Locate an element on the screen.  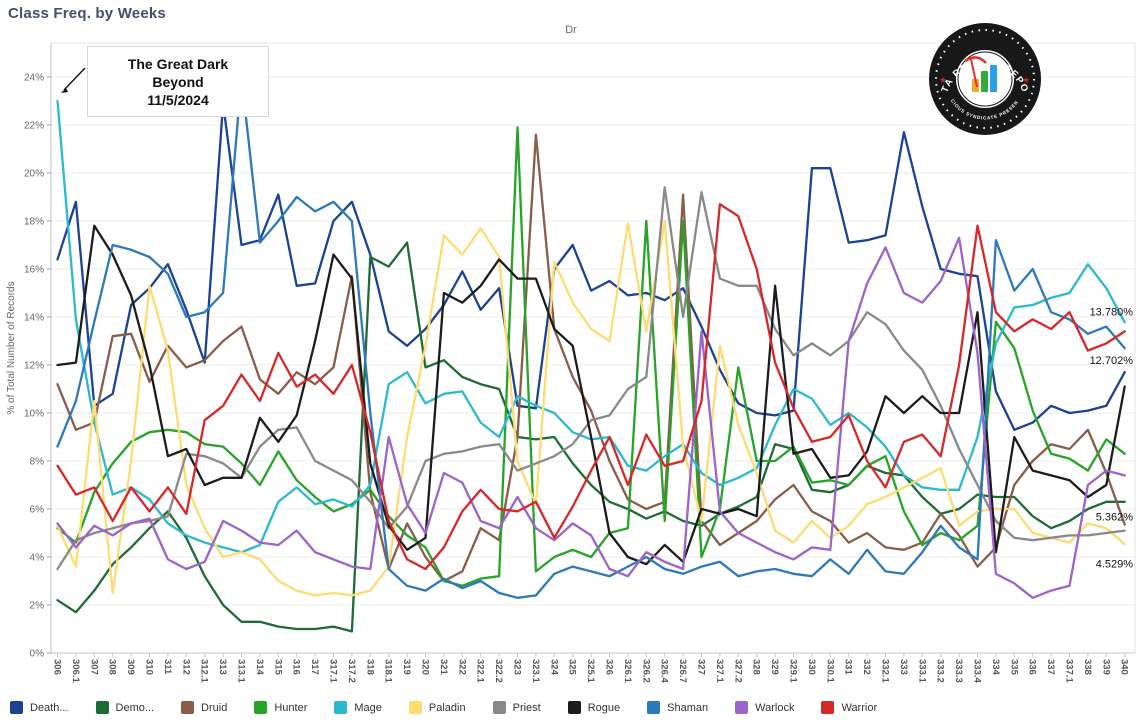
x-tick-label: 330 is located at coordinates (811, 667).